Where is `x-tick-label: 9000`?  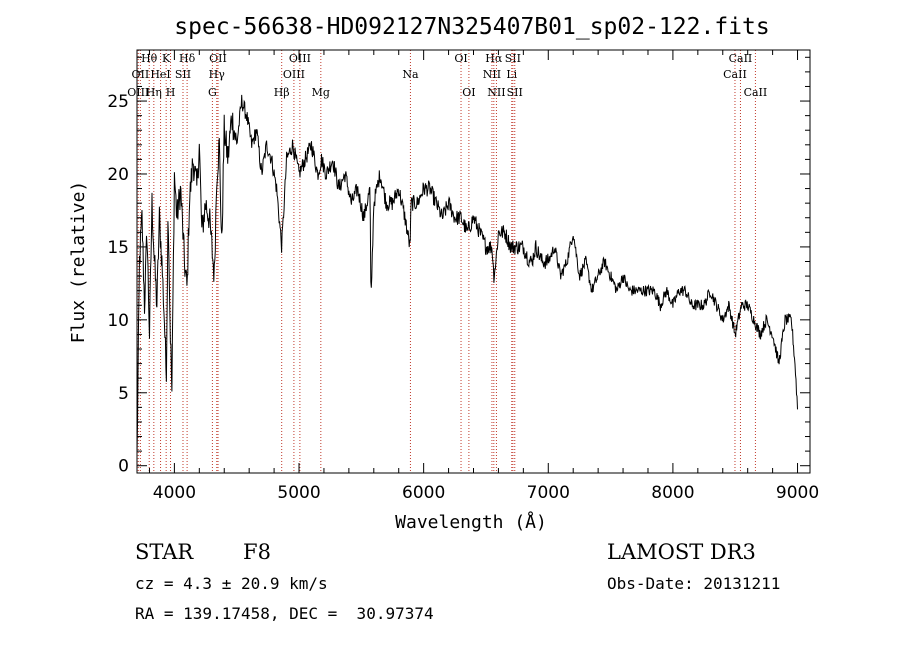 x-tick-label: 9000 is located at coordinates (797, 493).